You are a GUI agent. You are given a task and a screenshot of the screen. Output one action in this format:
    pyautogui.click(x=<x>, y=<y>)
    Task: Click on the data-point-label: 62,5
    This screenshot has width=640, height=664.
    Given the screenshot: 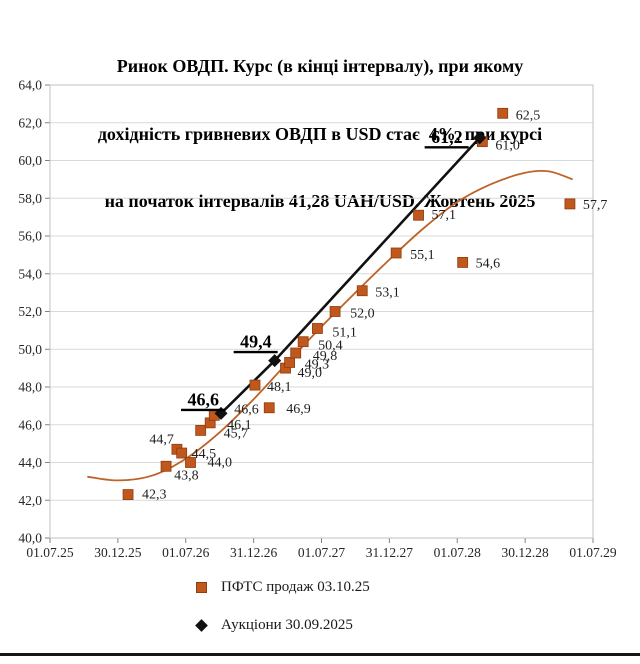 What is the action you would take?
    pyautogui.click(x=528, y=115)
    